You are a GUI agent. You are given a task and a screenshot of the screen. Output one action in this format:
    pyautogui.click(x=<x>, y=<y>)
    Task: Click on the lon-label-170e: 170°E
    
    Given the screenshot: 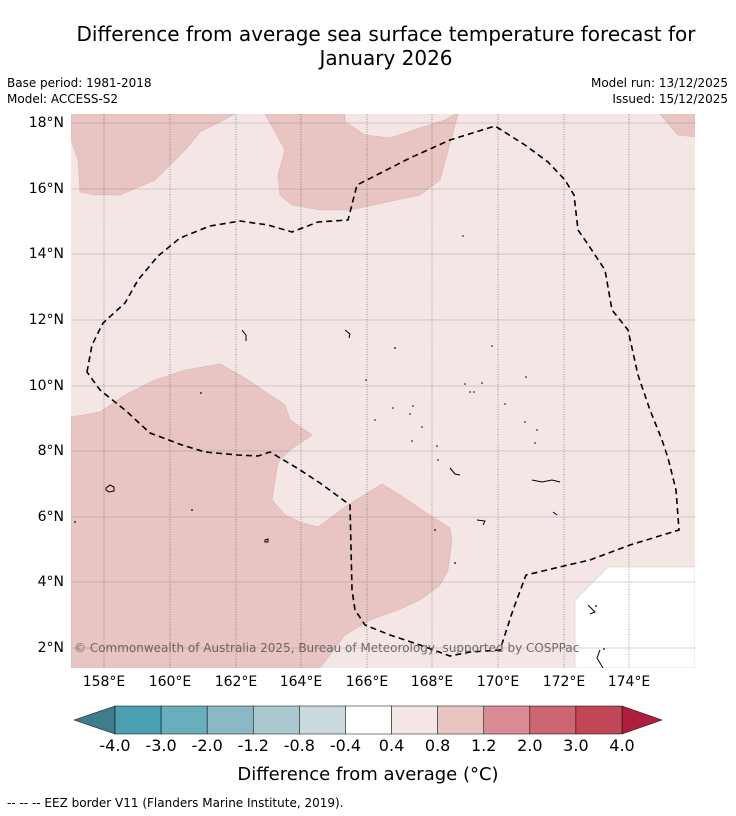 What is the action you would take?
    pyautogui.click(x=498, y=682)
    